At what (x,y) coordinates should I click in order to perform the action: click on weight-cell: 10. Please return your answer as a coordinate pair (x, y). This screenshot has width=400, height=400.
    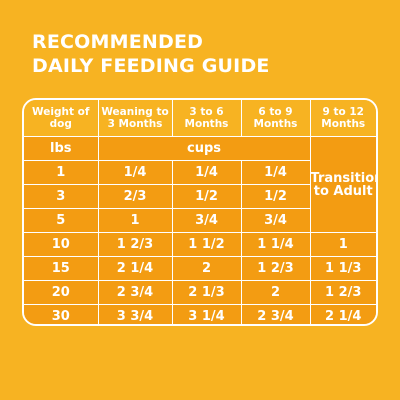
    Looking at the image, I should click on (61, 244).